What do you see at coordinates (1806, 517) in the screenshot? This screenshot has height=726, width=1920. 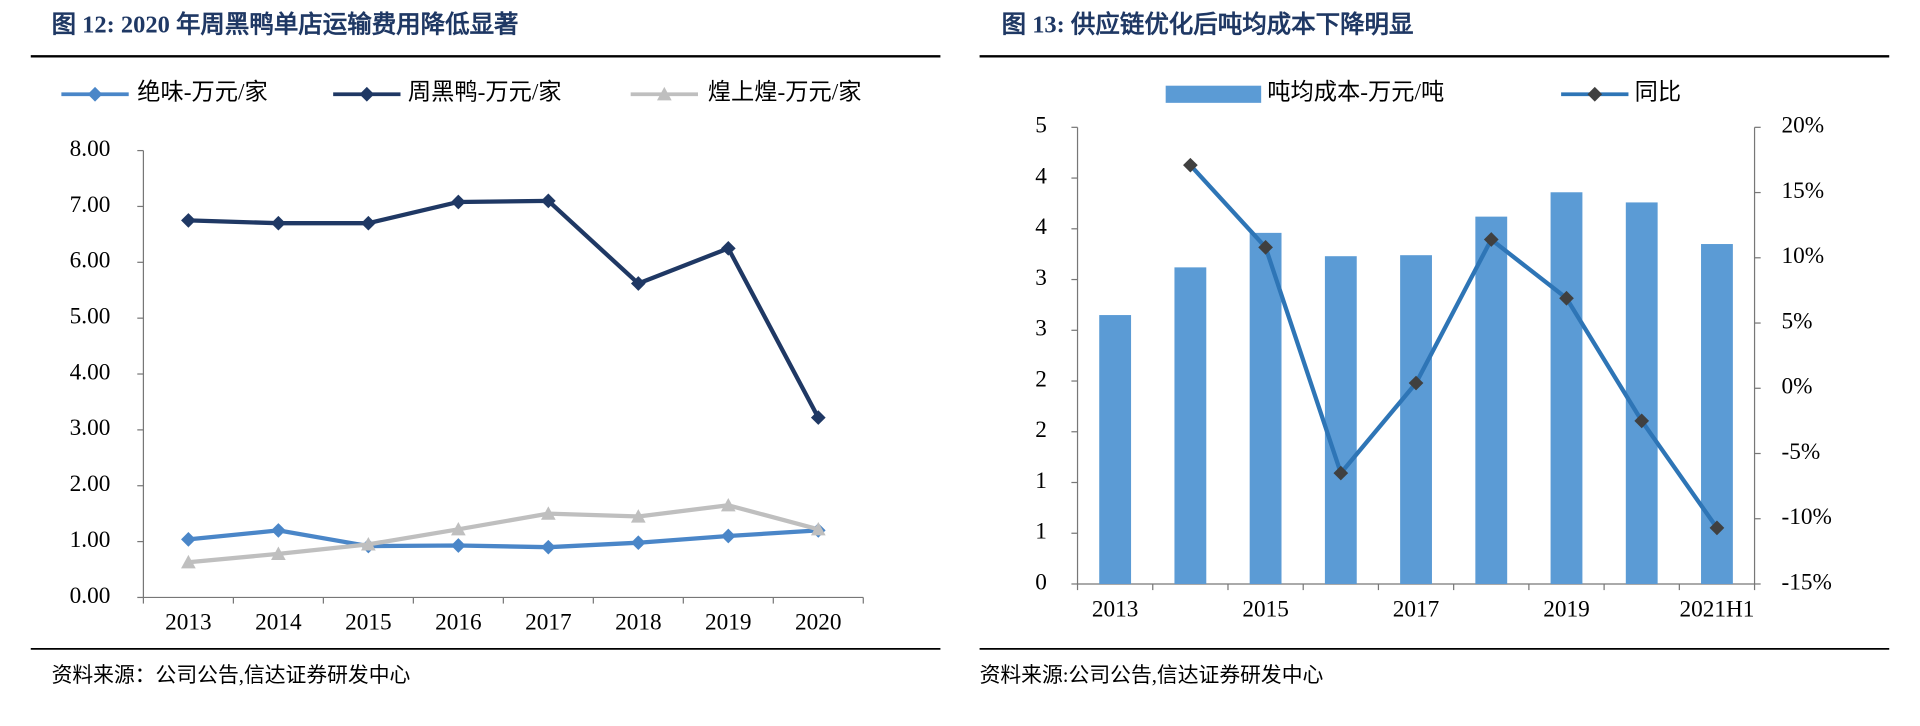 I see `y2-tick-label: -10%` at bounding box center [1806, 517].